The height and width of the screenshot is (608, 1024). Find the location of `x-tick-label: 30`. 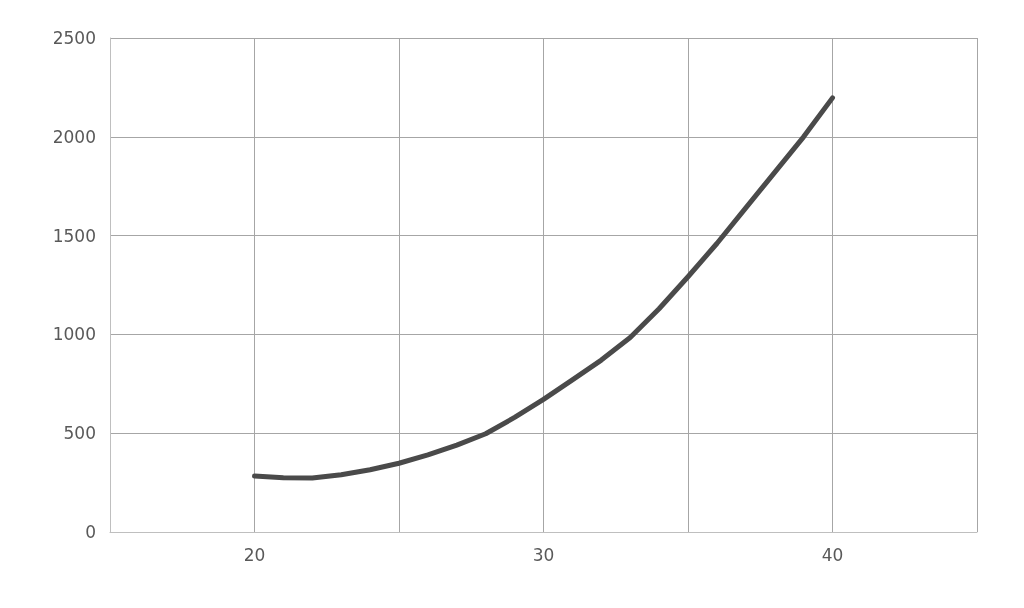

x-tick-label: 30 is located at coordinates (543, 554).